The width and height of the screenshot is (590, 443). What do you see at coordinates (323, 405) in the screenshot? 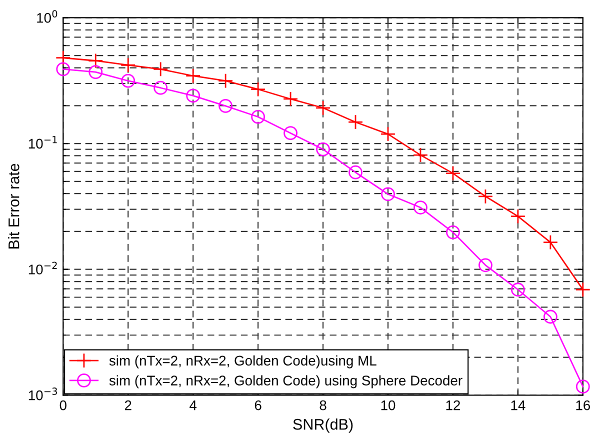
I see `x-tick-label: 8` at bounding box center [323, 405].